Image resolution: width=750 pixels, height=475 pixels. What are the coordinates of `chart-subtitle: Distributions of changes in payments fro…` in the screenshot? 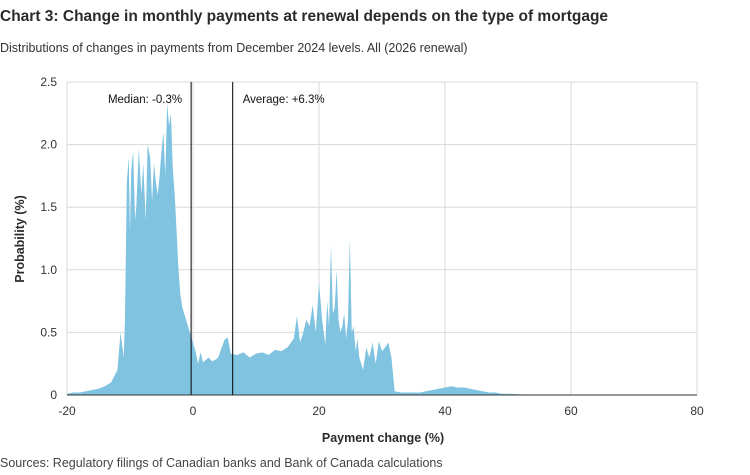 It's located at (234, 48).